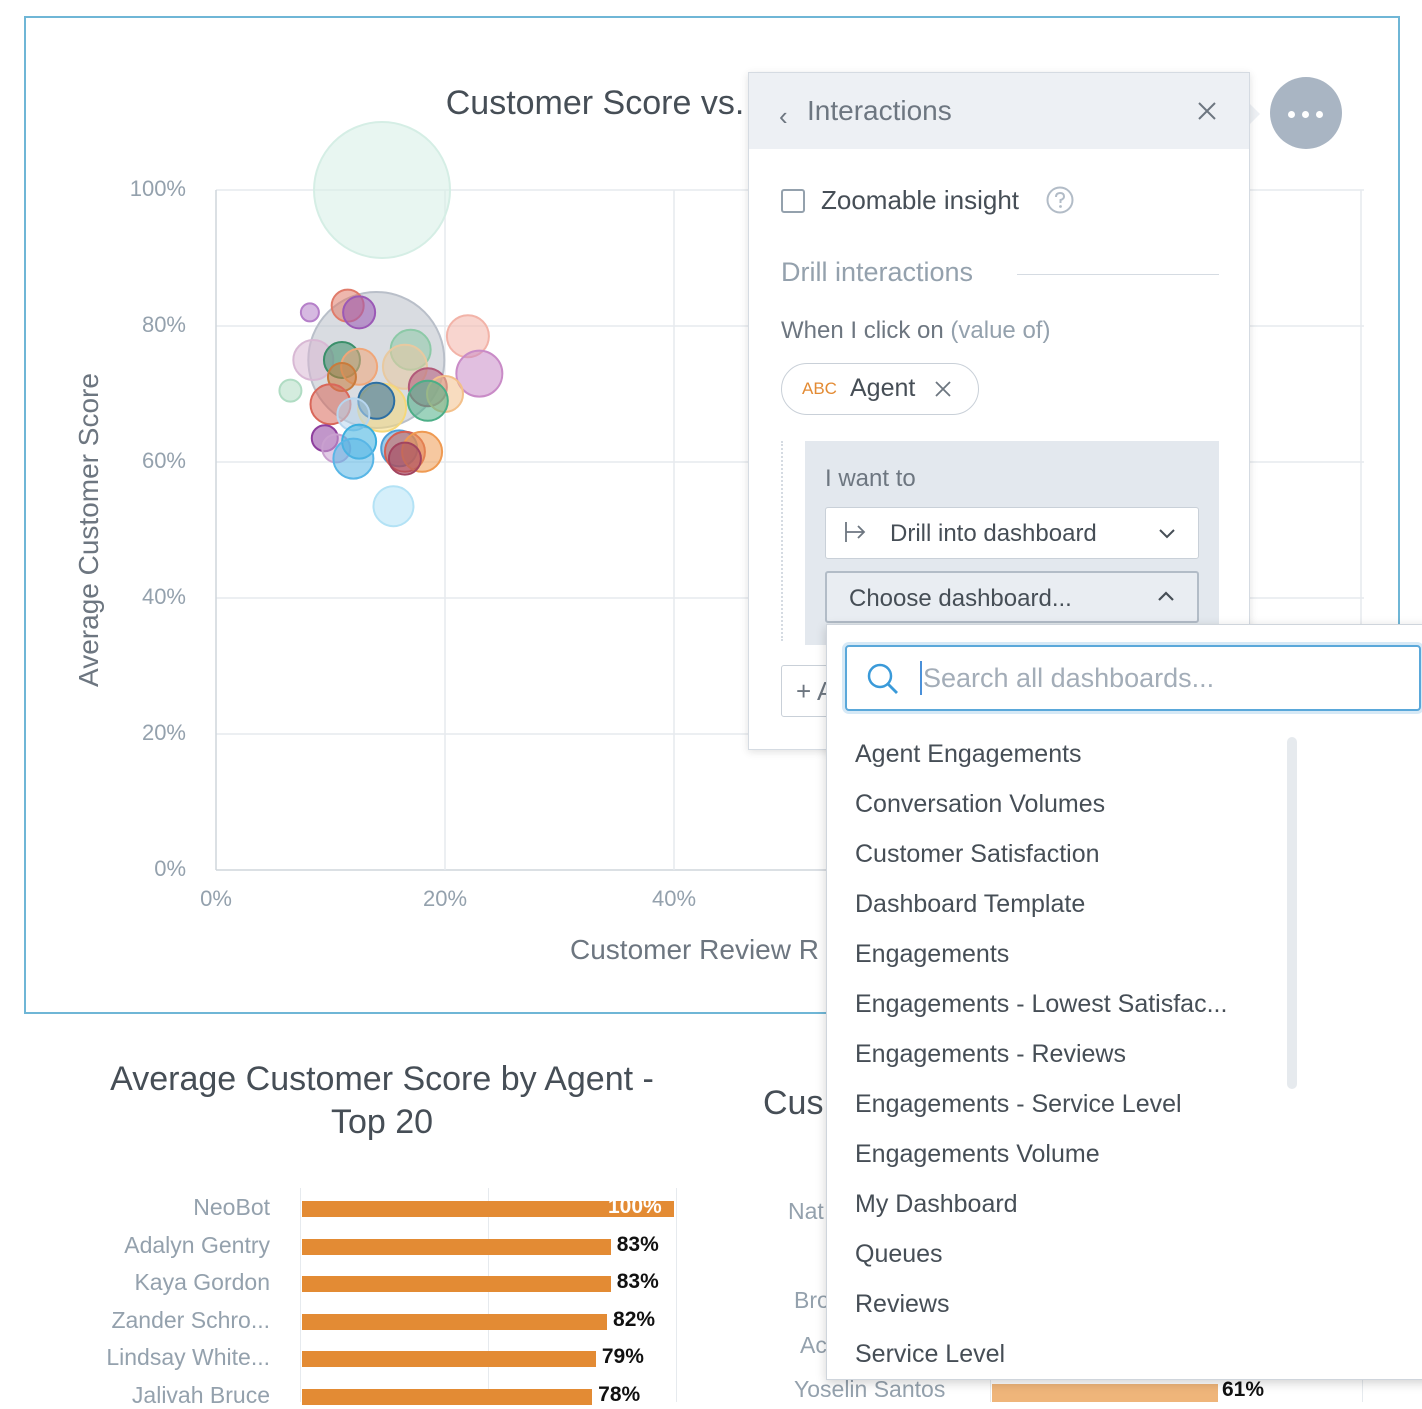 The width and height of the screenshot is (1422, 1409). Describe the element at coordinates (932, 954) in the screenshot. I see `dashboard-option: Engagements` at that location.